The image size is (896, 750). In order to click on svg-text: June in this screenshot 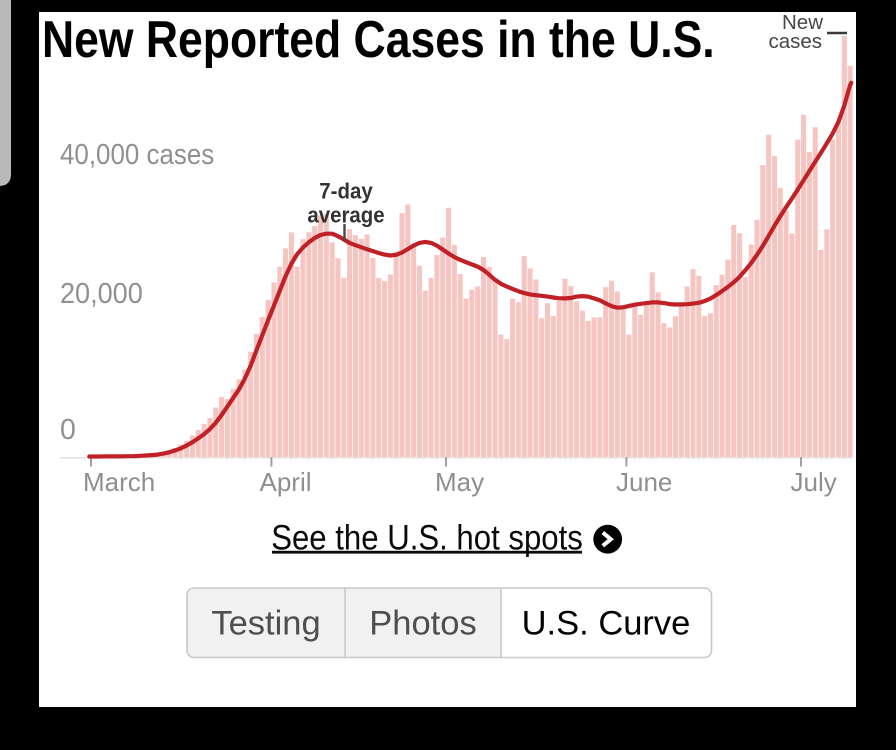, I will do `click(644, 482)`.